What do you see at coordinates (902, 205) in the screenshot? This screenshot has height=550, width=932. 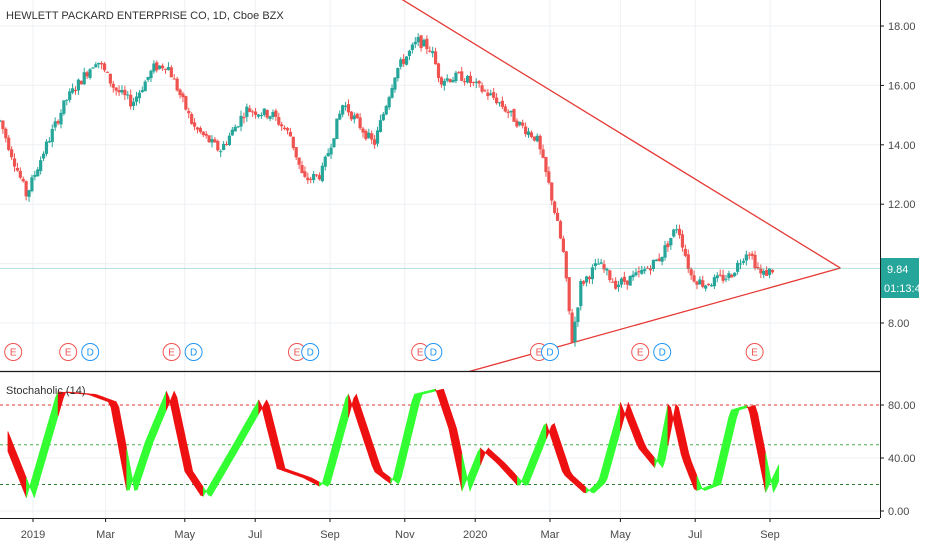 I see `price-tick-label: 12.00` at bounding box center [902, 205].